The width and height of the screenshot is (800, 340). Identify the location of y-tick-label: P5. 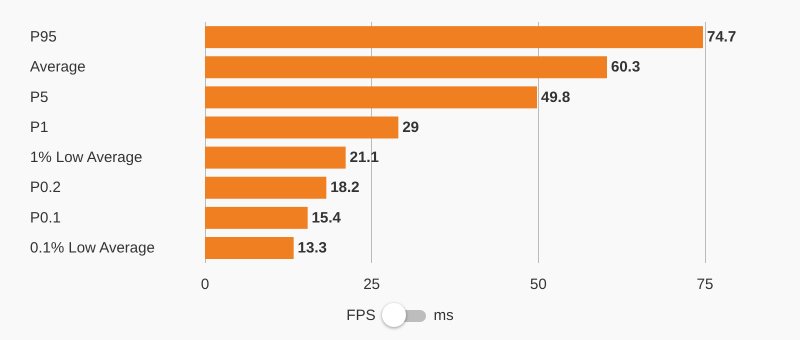
(39, 97).